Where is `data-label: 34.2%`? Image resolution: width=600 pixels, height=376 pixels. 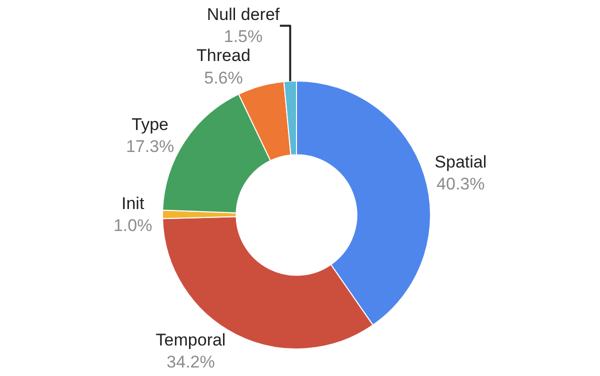
data-label: 34.2% is located at coordinates (190, 362).